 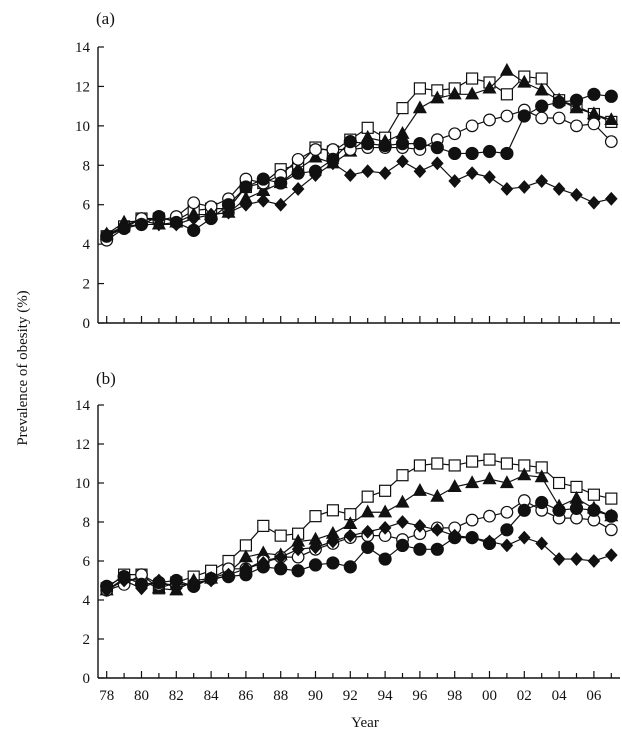 What do you see at coordinates (280, 696) in the screenshot?
I see `panel-b-xtick-label: 88` at bounding box center [280, 696].